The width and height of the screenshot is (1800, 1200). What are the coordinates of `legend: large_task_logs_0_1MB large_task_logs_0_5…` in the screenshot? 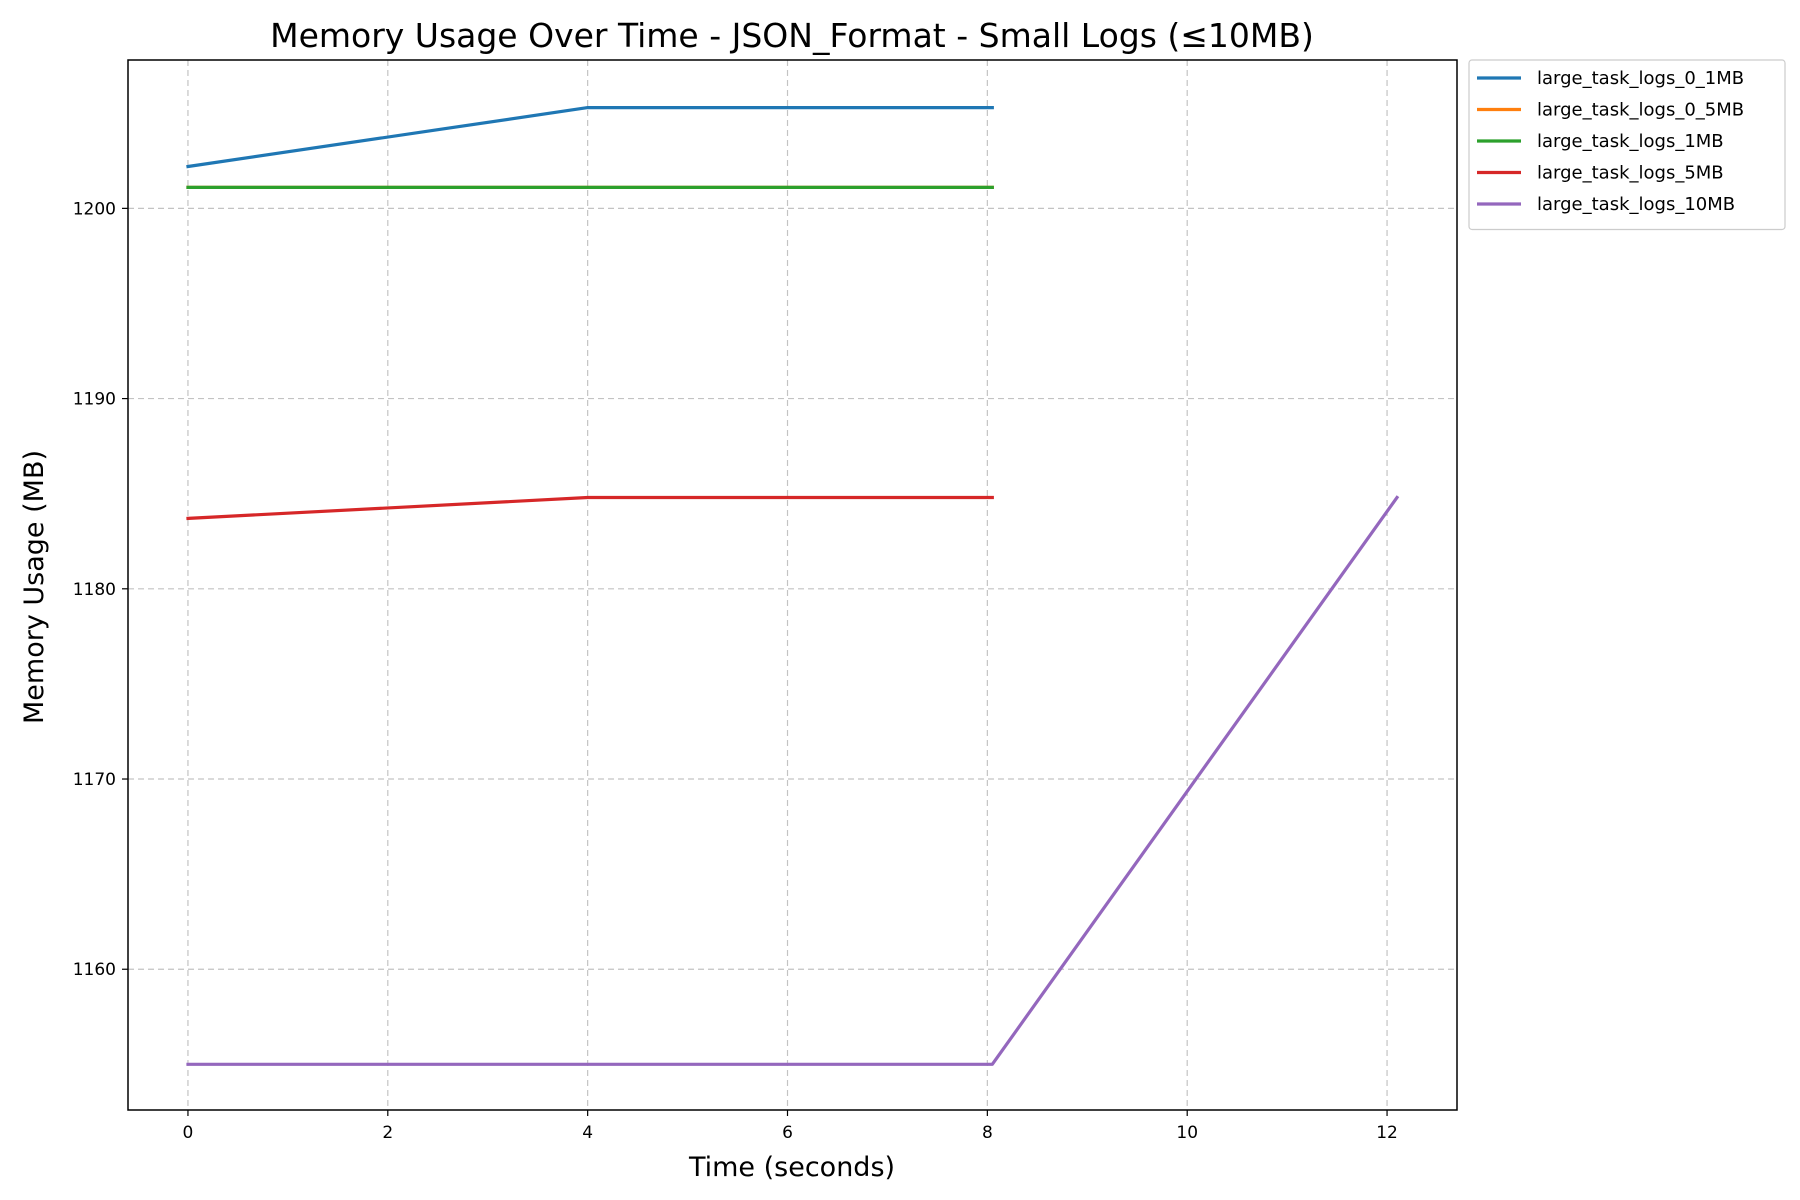 It's located at (1627, 145).